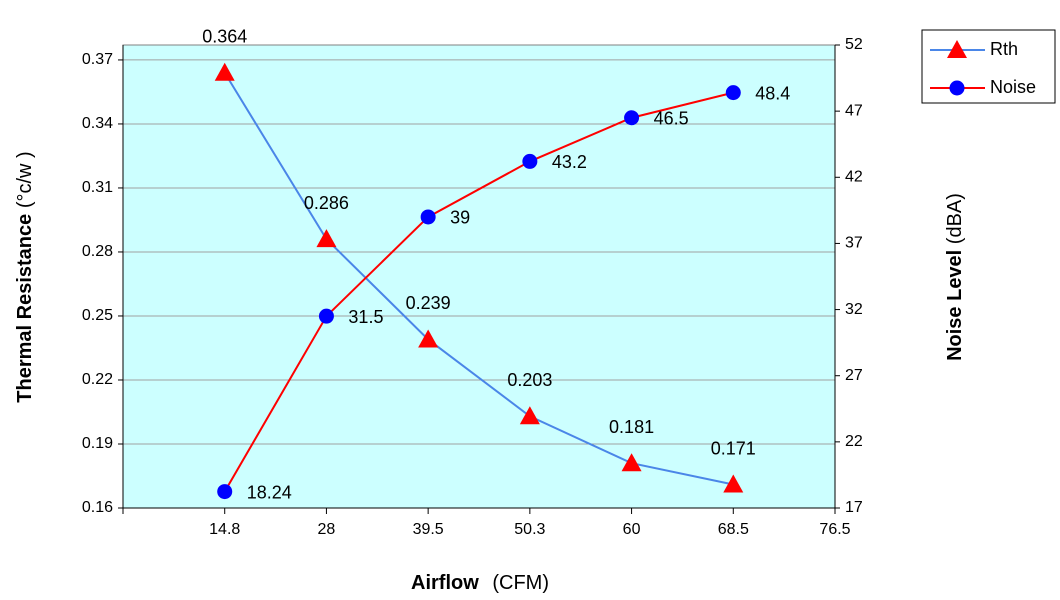  What do you see at coordinates (834, 529) in the screenshot?
I see `x-tick-label: 76.5` at bounding box center [834, 529].